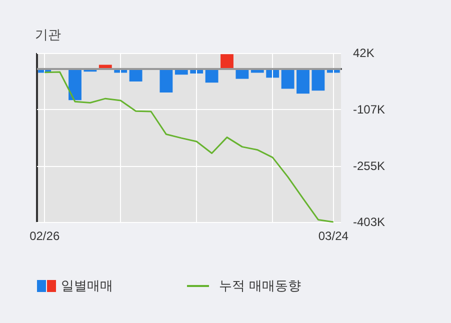 This screenshot has height=323, width=451. I want to click on legend-label: 일별매매, so click(87, 286).